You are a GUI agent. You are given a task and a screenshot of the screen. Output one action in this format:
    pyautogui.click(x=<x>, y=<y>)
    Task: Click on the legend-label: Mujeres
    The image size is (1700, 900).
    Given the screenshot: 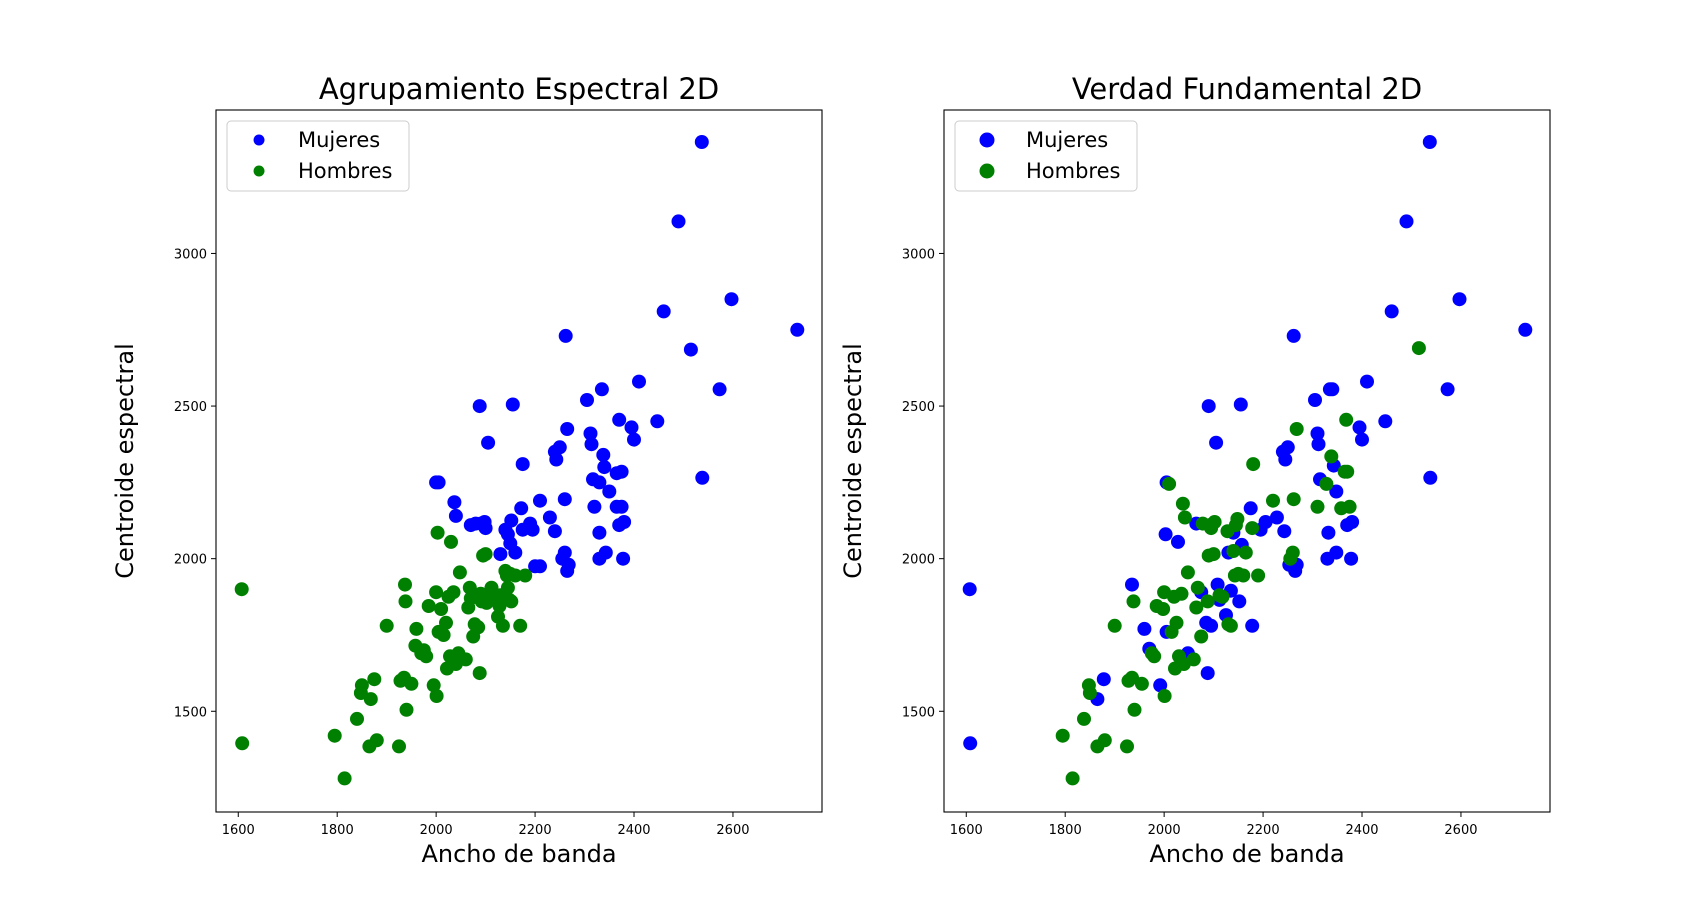 What is the action you would take?
    pyautogui.click(x=339, y=140)
    